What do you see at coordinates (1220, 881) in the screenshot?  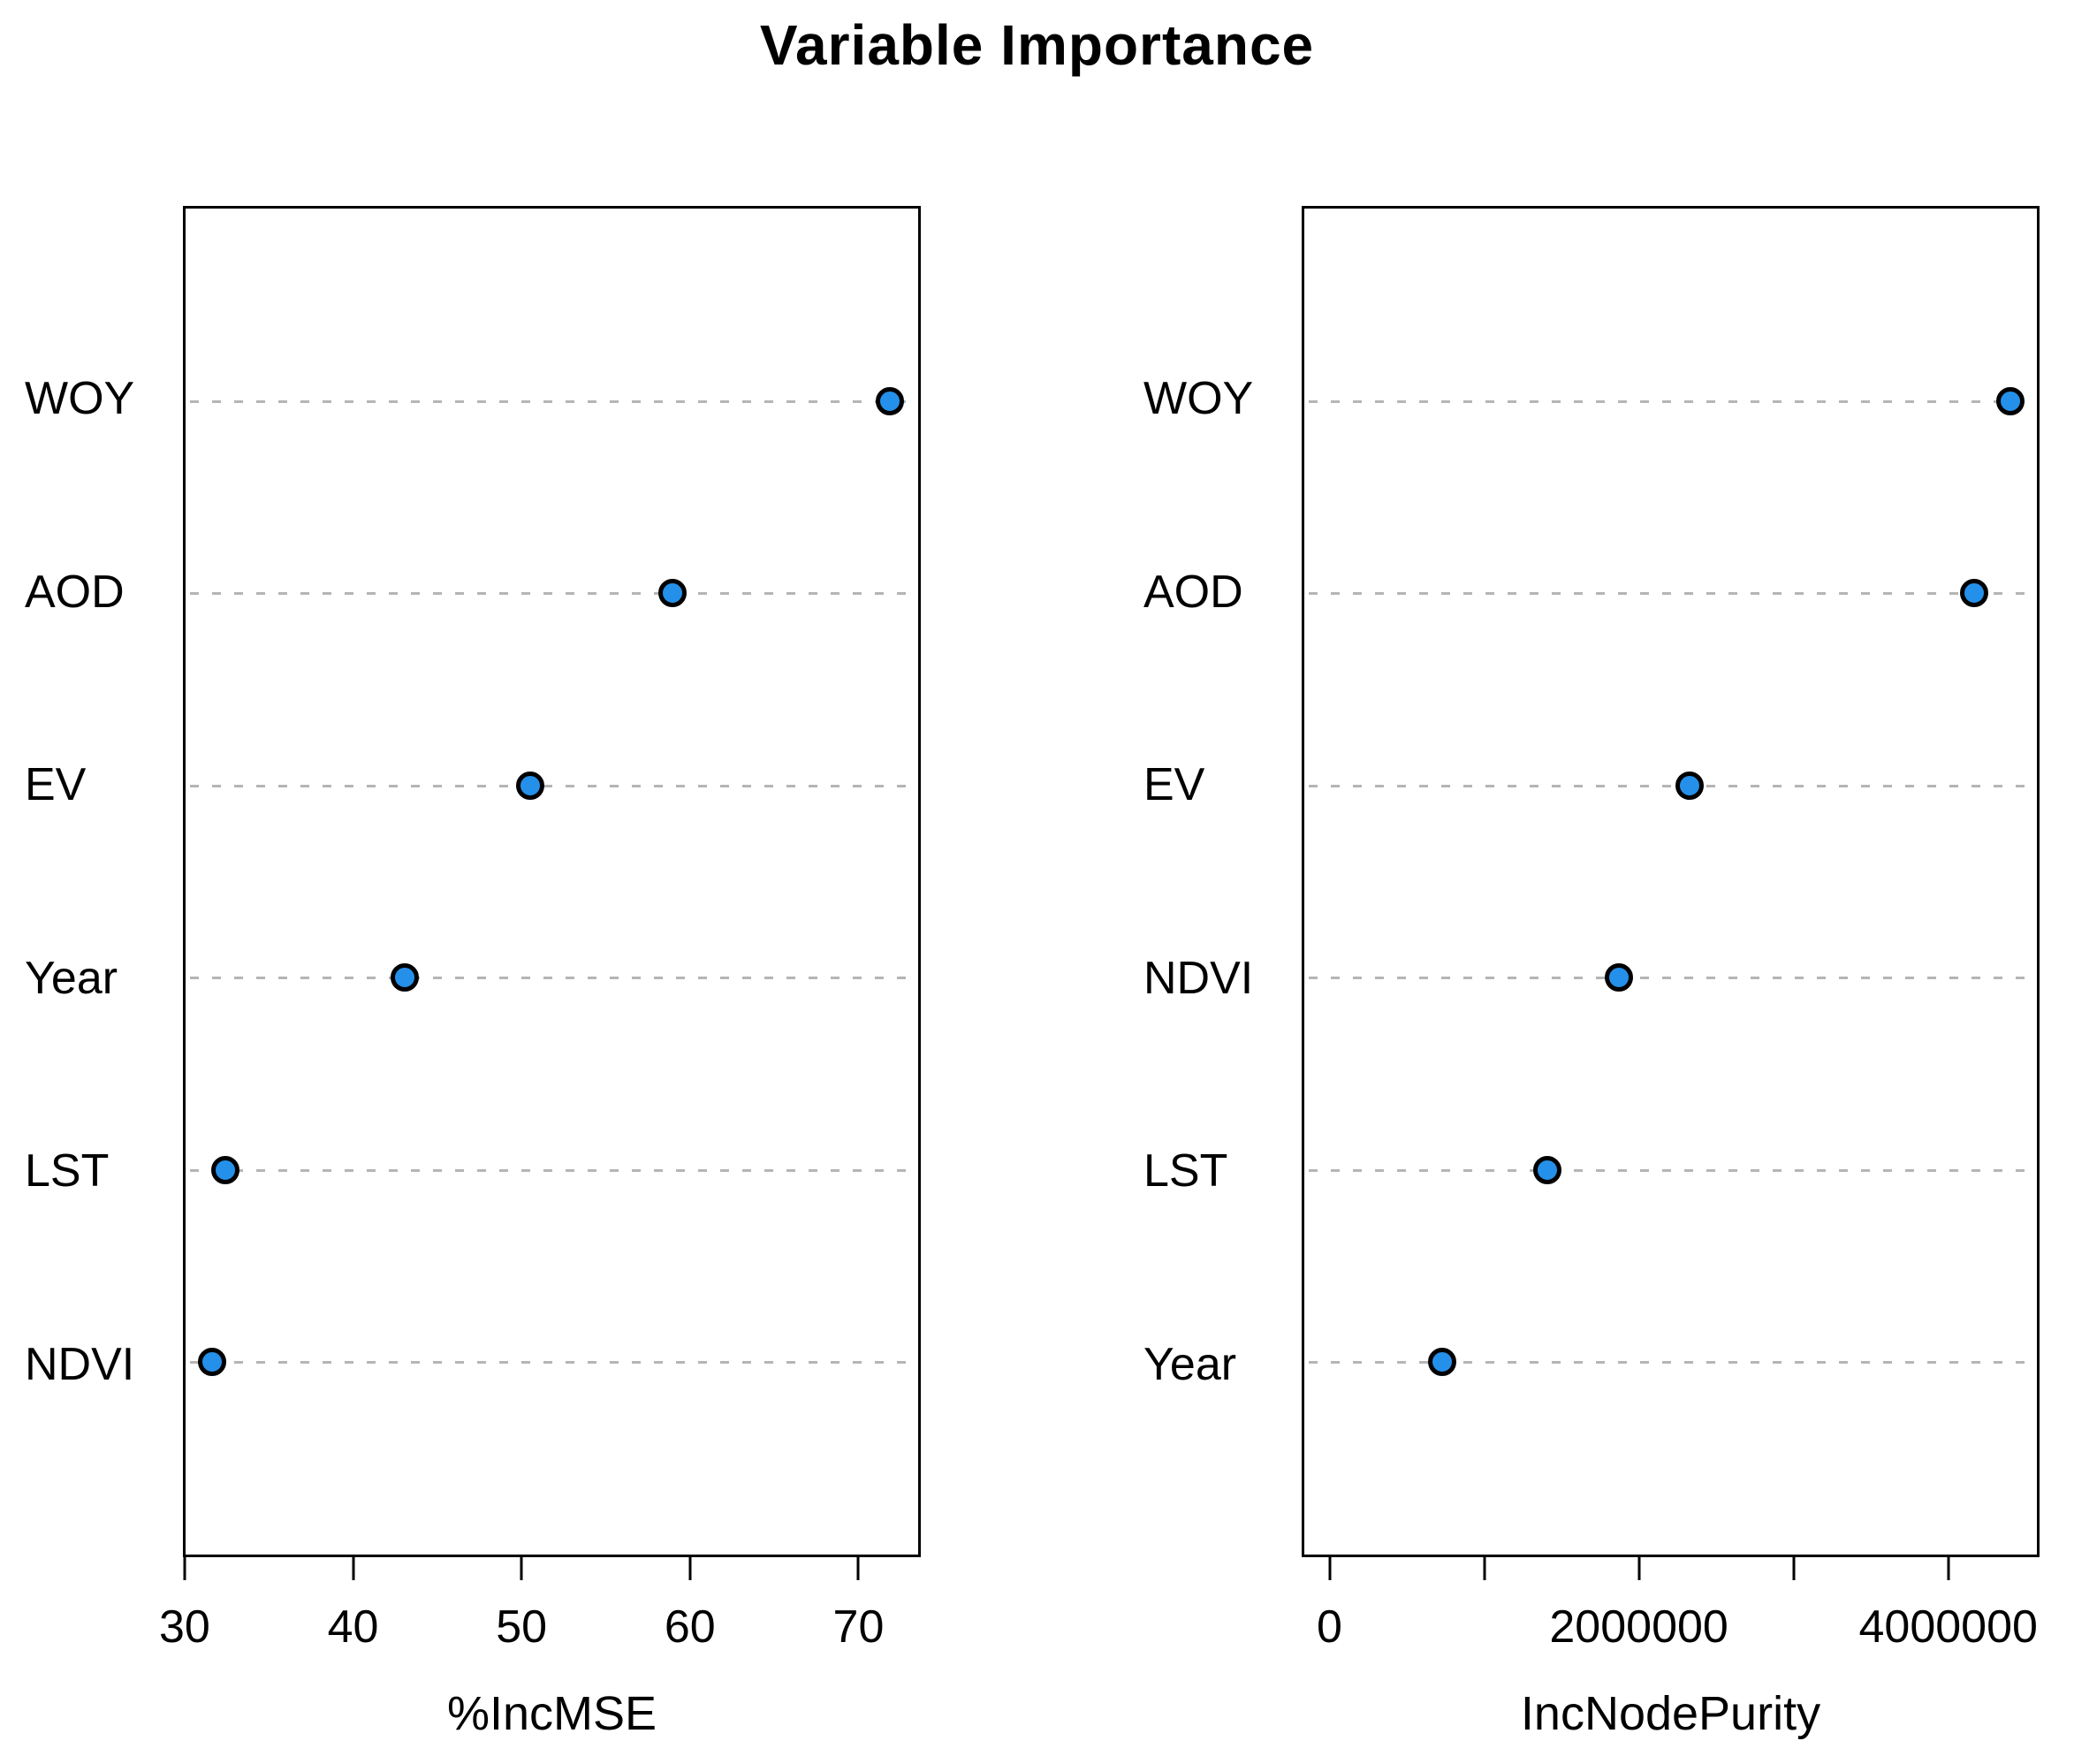 I see `right-category-labels: WOY AOD EV NDVI LST Year` at bounding box center [1220, 881].